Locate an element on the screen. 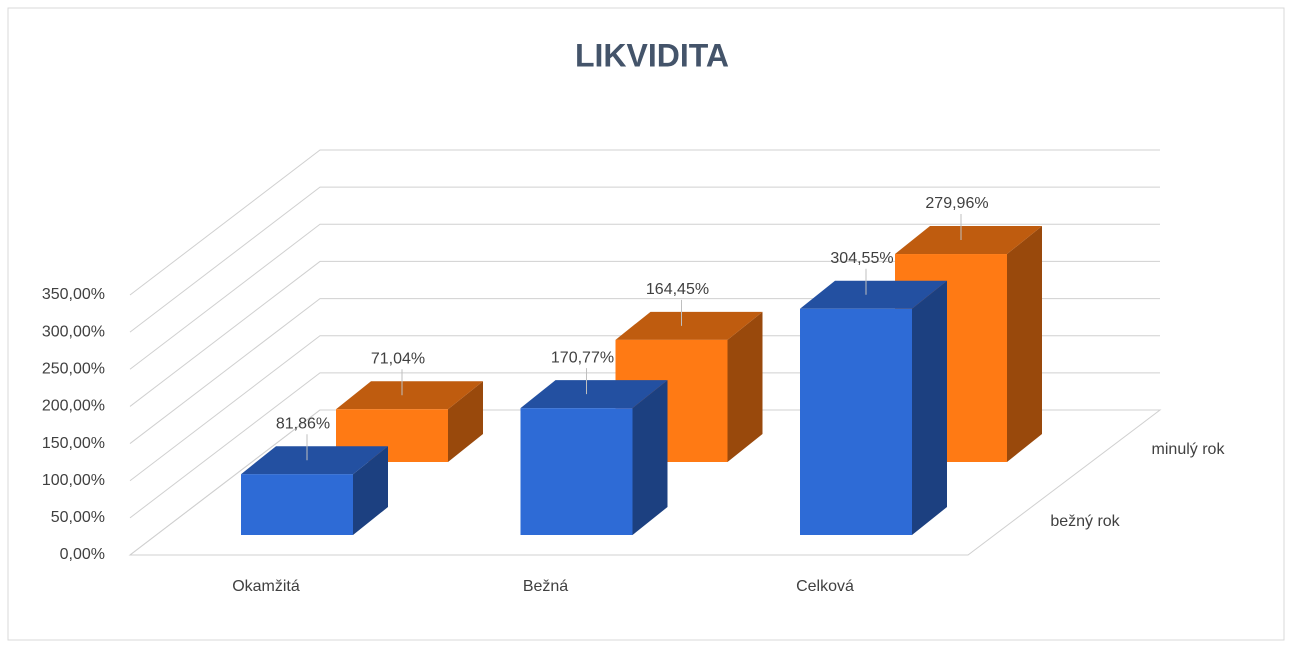 The height and width of the screenshot is (645, 1292). value-label: 279,96% is located at coordinates (956, 203).